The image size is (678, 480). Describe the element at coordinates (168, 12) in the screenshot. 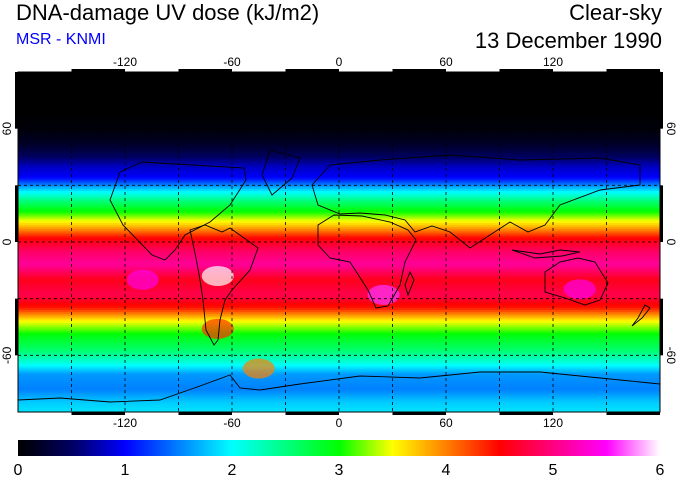

I see `map-title: DNA-damage UV dose (kJ/m2)` at that location.